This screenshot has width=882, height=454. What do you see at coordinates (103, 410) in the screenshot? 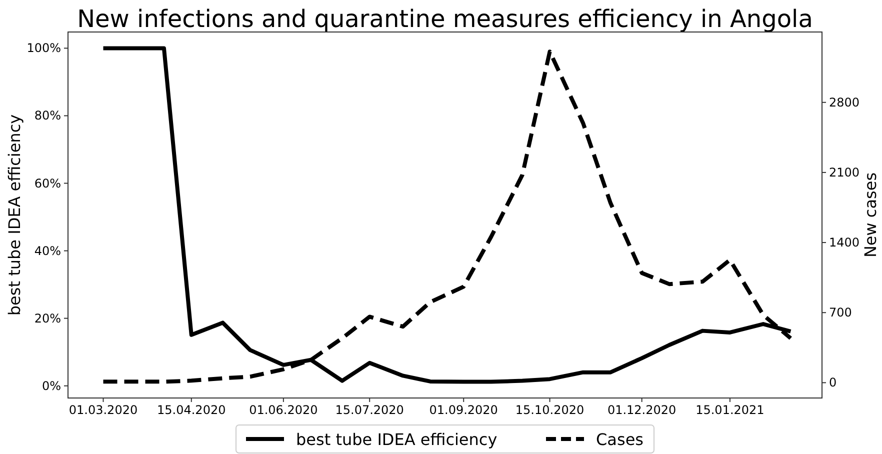
I see `x-tick-label: 01.03.2020` at bounding box center [103, 410].